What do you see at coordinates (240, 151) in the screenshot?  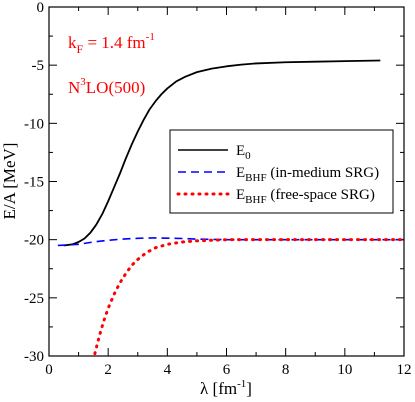 I see `legend-e0-main: E` at bounding box center [240, 151].